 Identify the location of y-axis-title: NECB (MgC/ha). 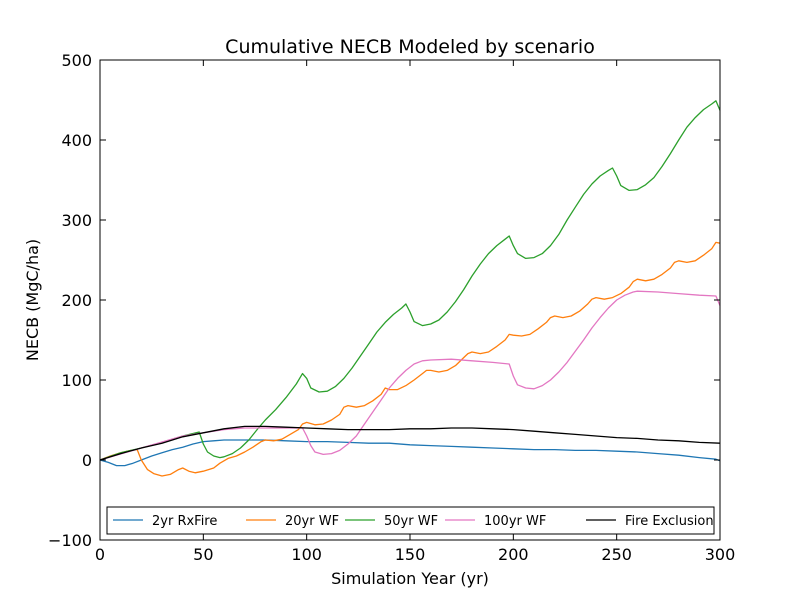
(32, 300).